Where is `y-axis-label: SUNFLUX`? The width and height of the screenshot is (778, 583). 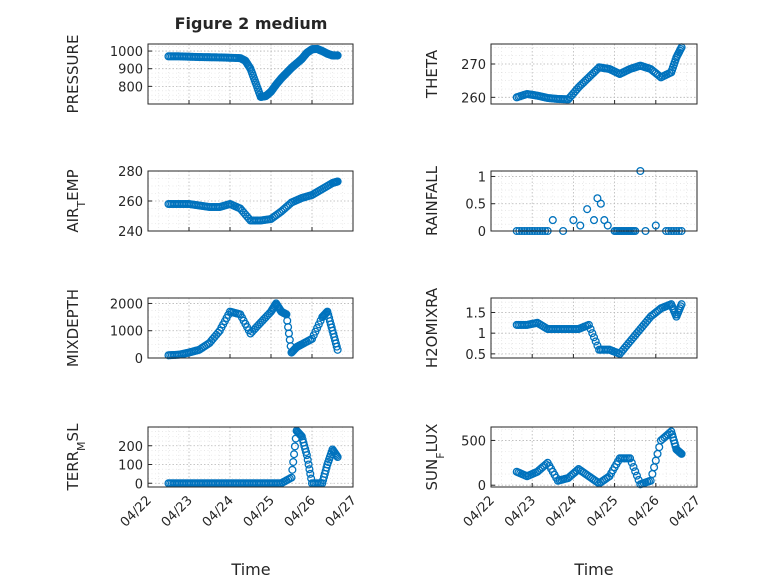
y-axis-label: SUNFLUX is located at coordinates (435, 457).